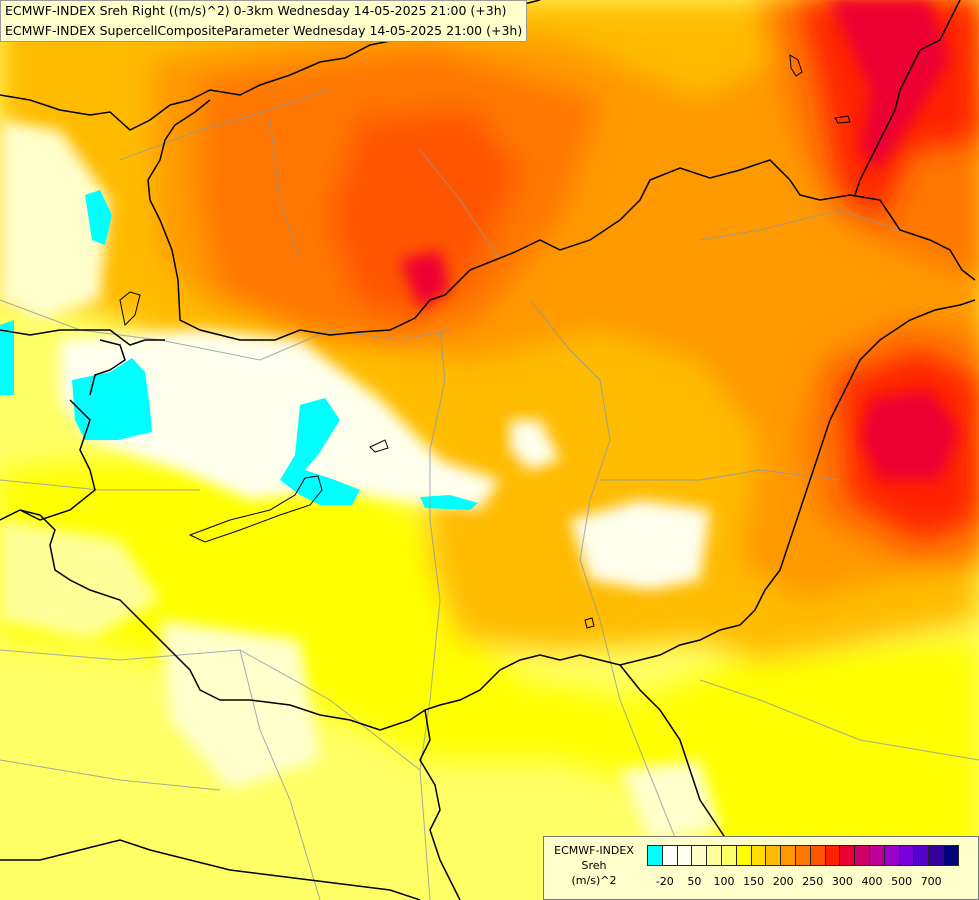  What do you see at coordinates (902, 881) in the screenshot?
I see `legend-tick-label: 500` at bounding box center [902, 881].